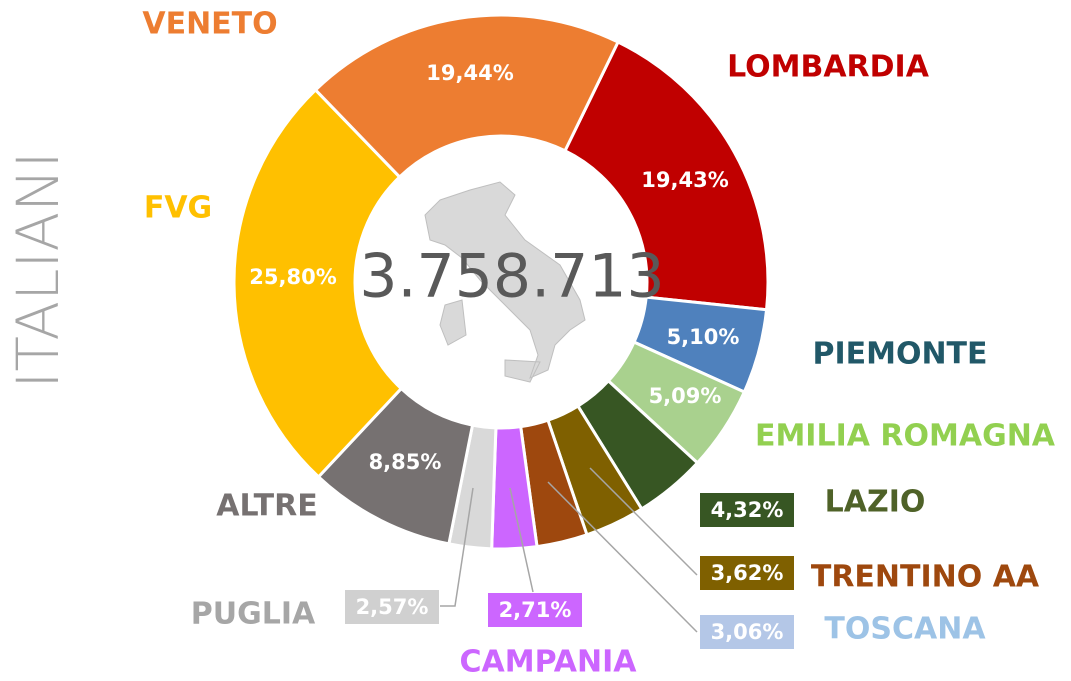 This screenshot has width=1071, height=681. What do you see at coordinates (828, 67) in the screenshot?
I see `category-label: LOMBARDIA` at bounding box center [828, 67].